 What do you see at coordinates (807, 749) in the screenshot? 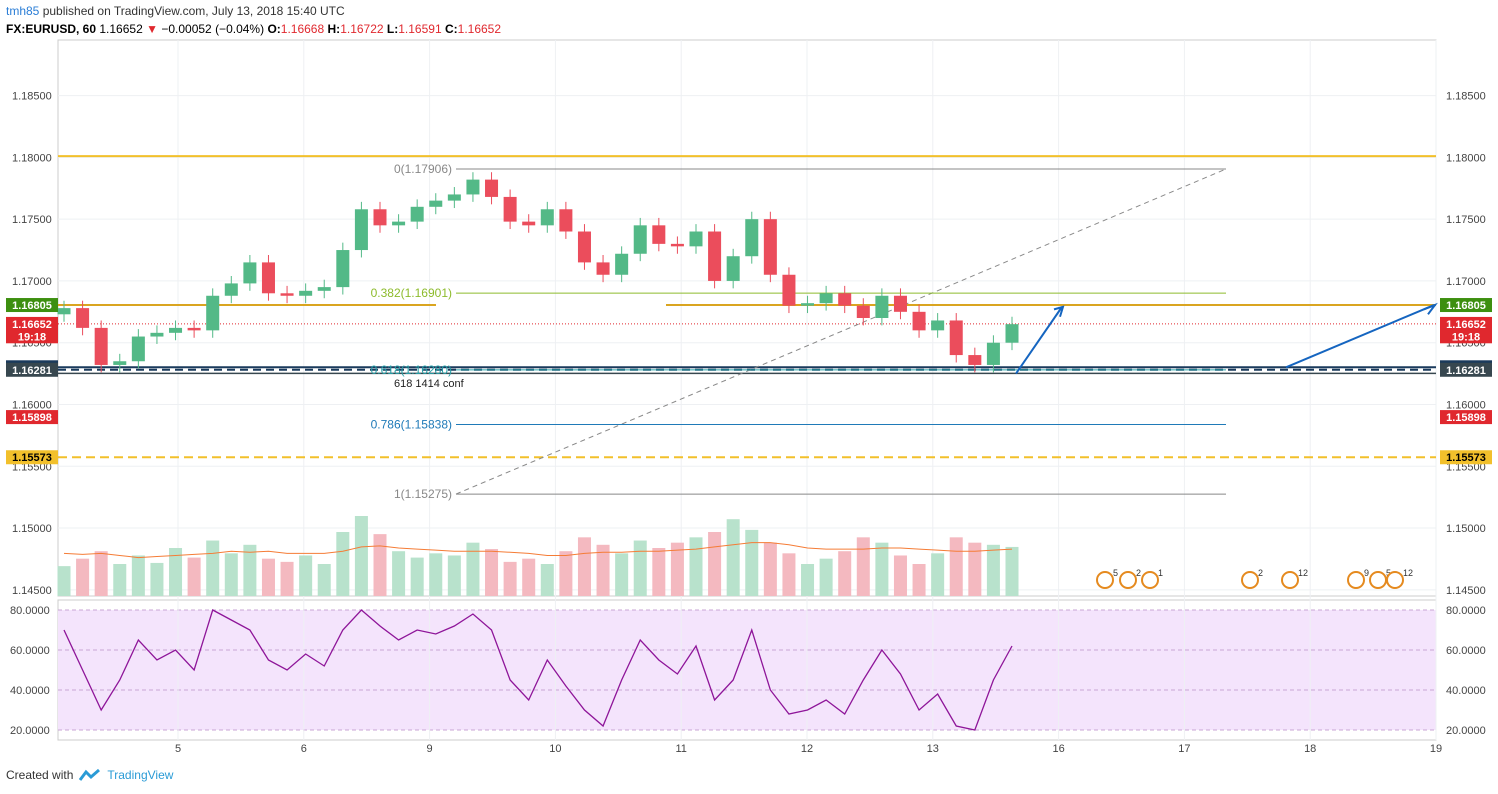
I see `x-tick-label: 12` at bounding box center [807, 749].